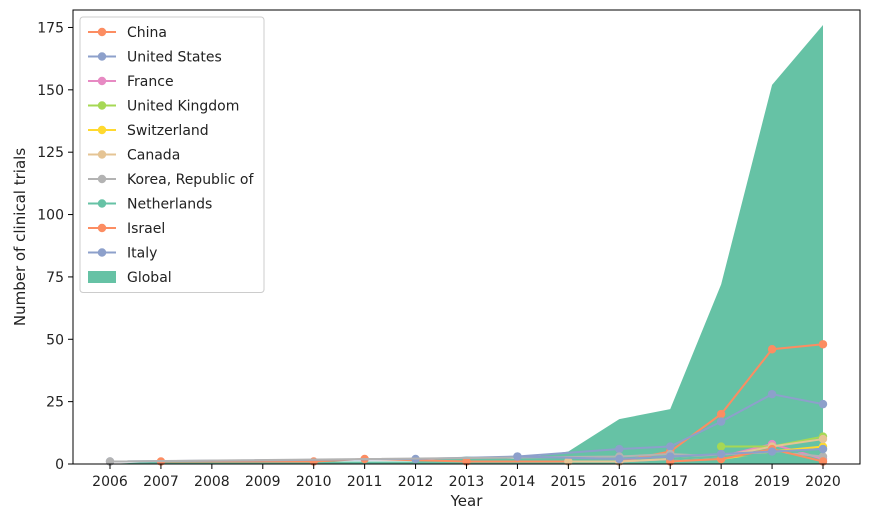  Describe the element at coordinates (126, 229) in the screenshot. I see `legend-item: Israel` at that location.